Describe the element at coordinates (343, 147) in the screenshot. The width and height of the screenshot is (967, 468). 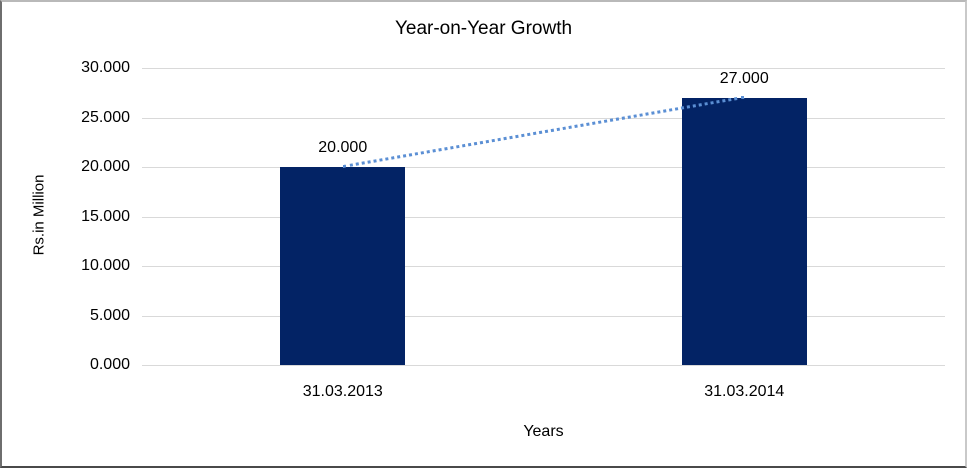
I see `bar-value-label: 20.000` at that location.